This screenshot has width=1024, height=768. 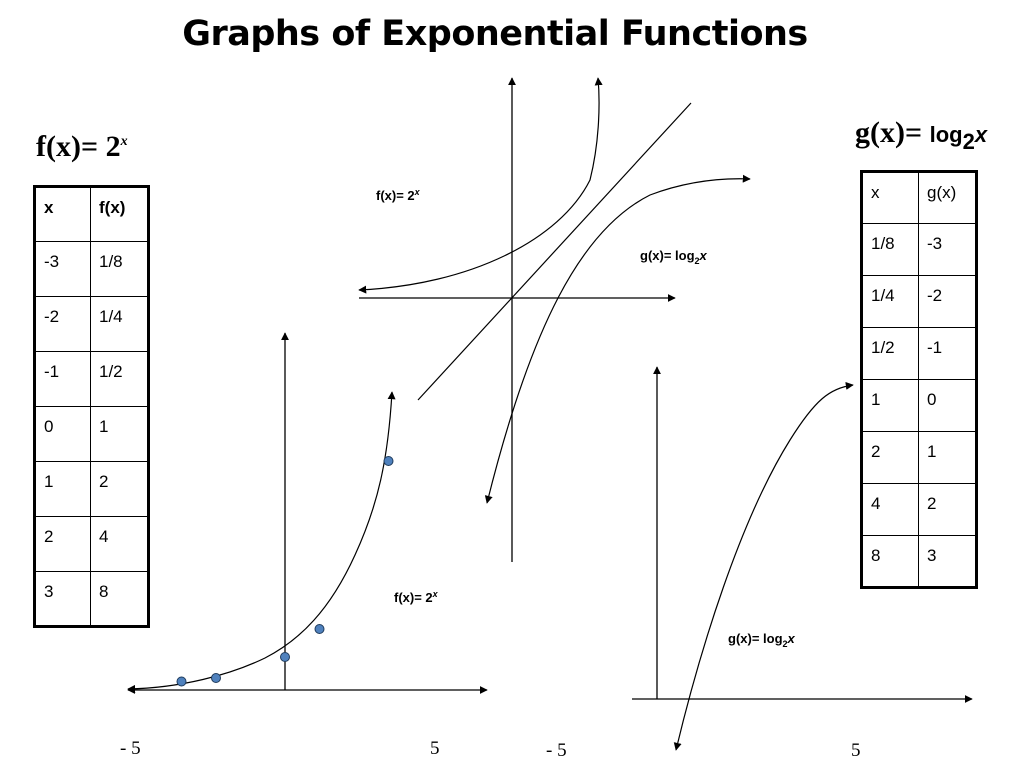 What do you see at coordinates (947, 561) in the screenshot?
I see `g-table-cell-y: 3` at bounding box center [947, 561].